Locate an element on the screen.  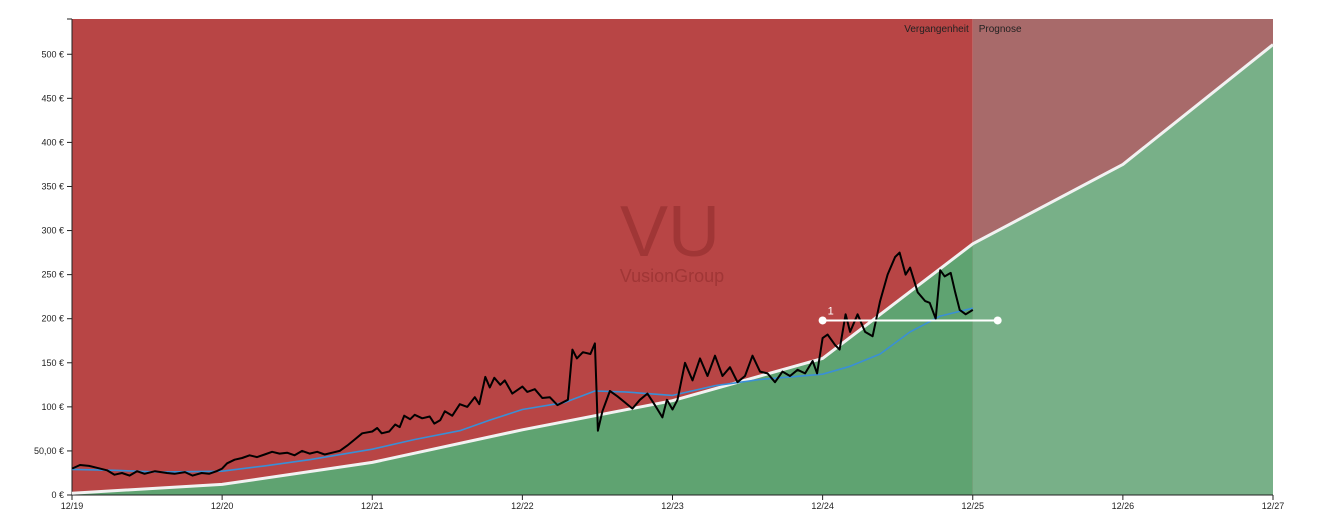
x-tick-label: 12/21 is located at coordinates (372, 506).